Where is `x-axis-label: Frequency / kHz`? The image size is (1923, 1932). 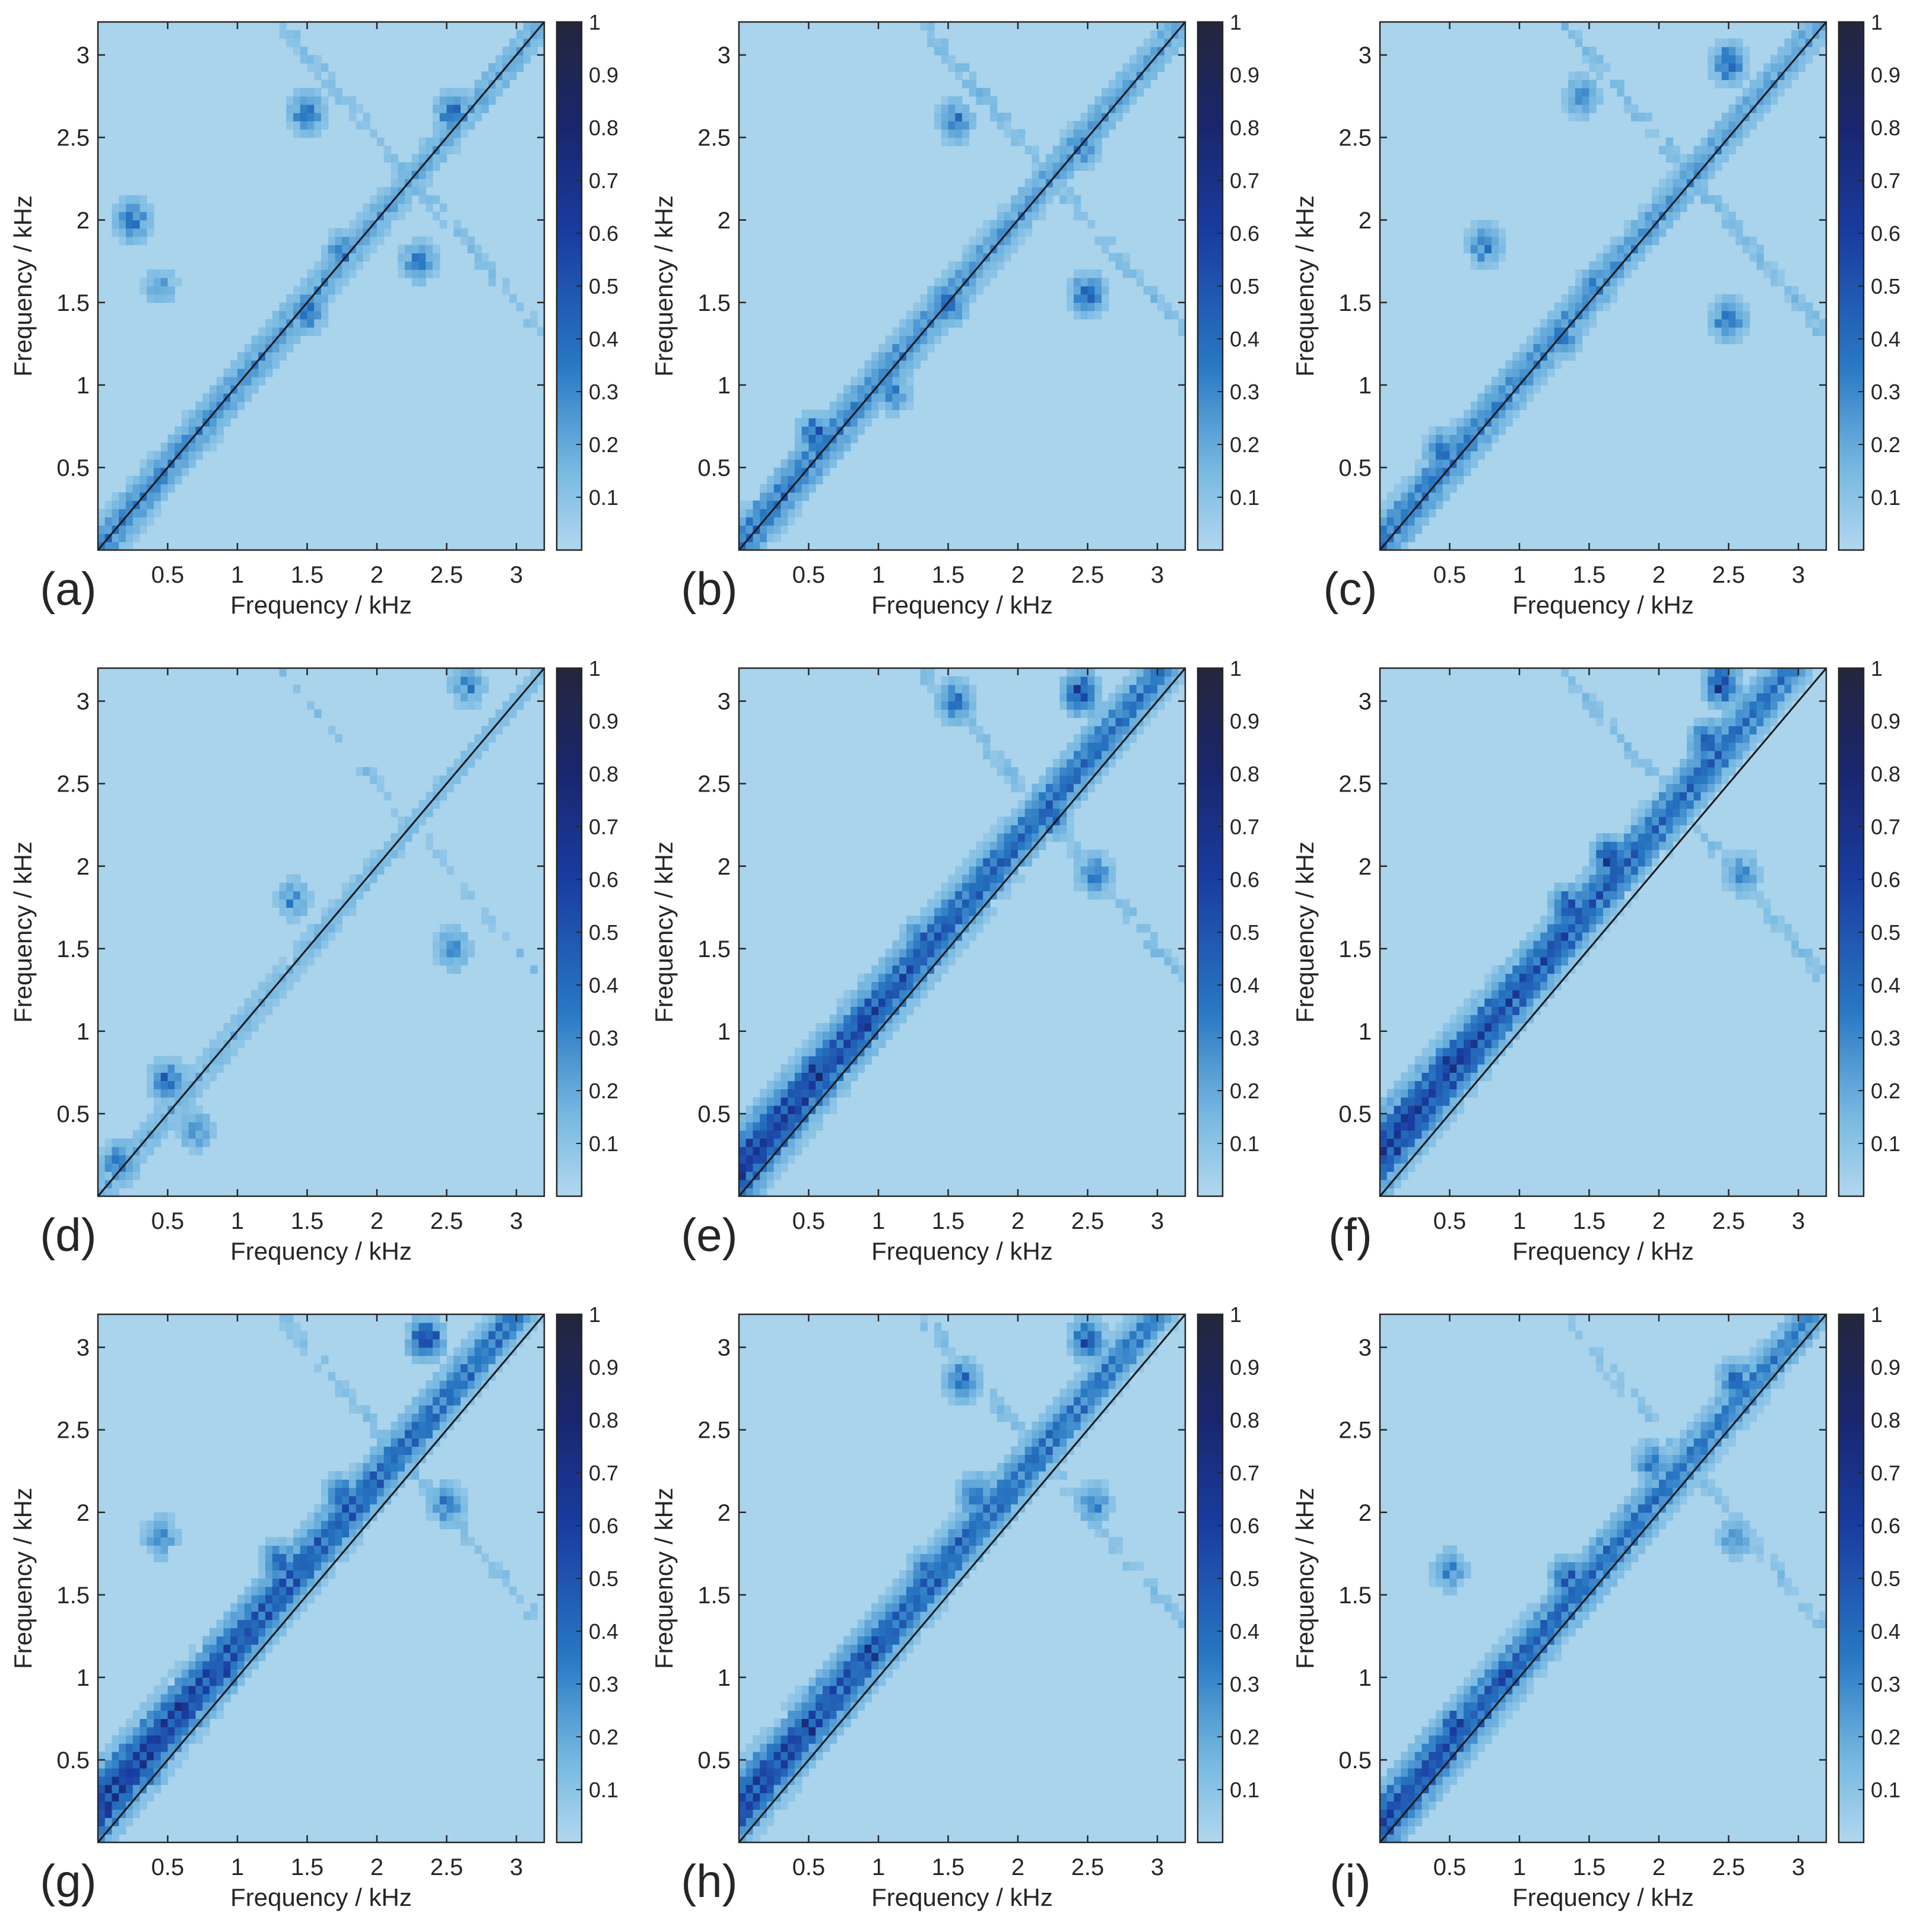 x-axis-label: Frequency / kHz is located at coordinates (1603, 605).